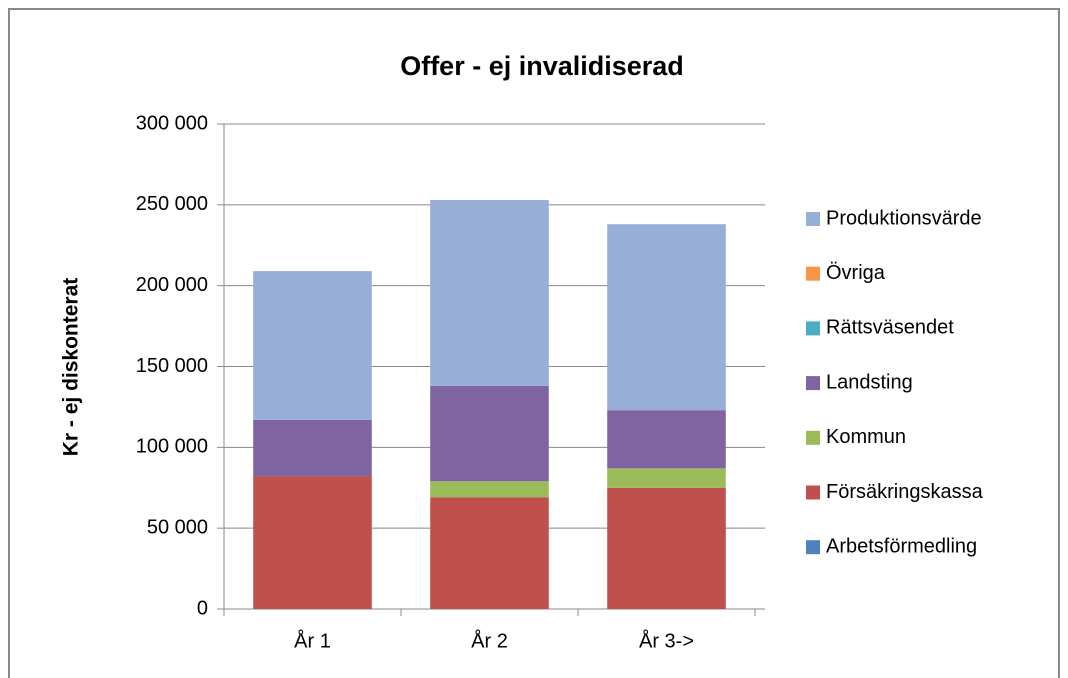 This screenshot has width=1068, height=678. What do you see at coordinates (666, 640) in the screenshot?
I see `x-tick-label: År 3->` at bounding box center [666, 640].